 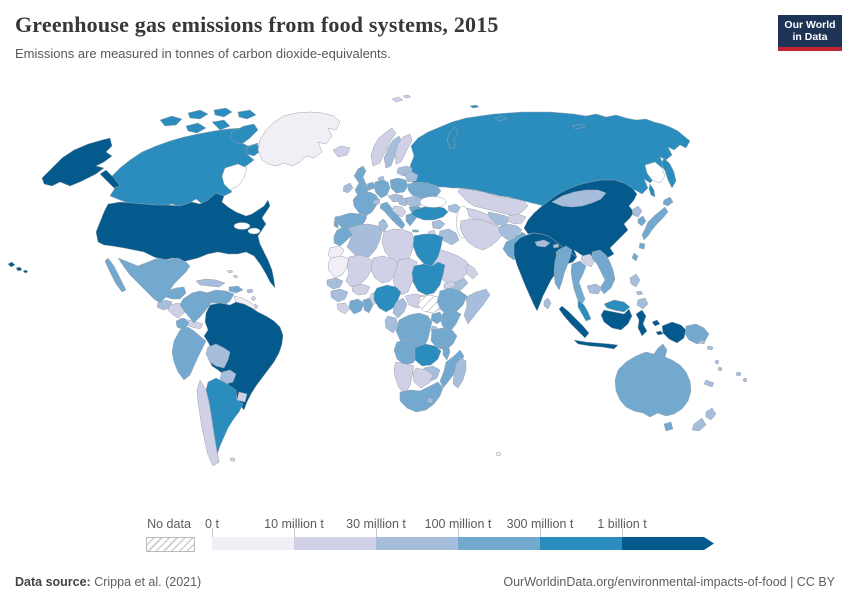 I want to click on country-morocco, so click(x=344, y=236).